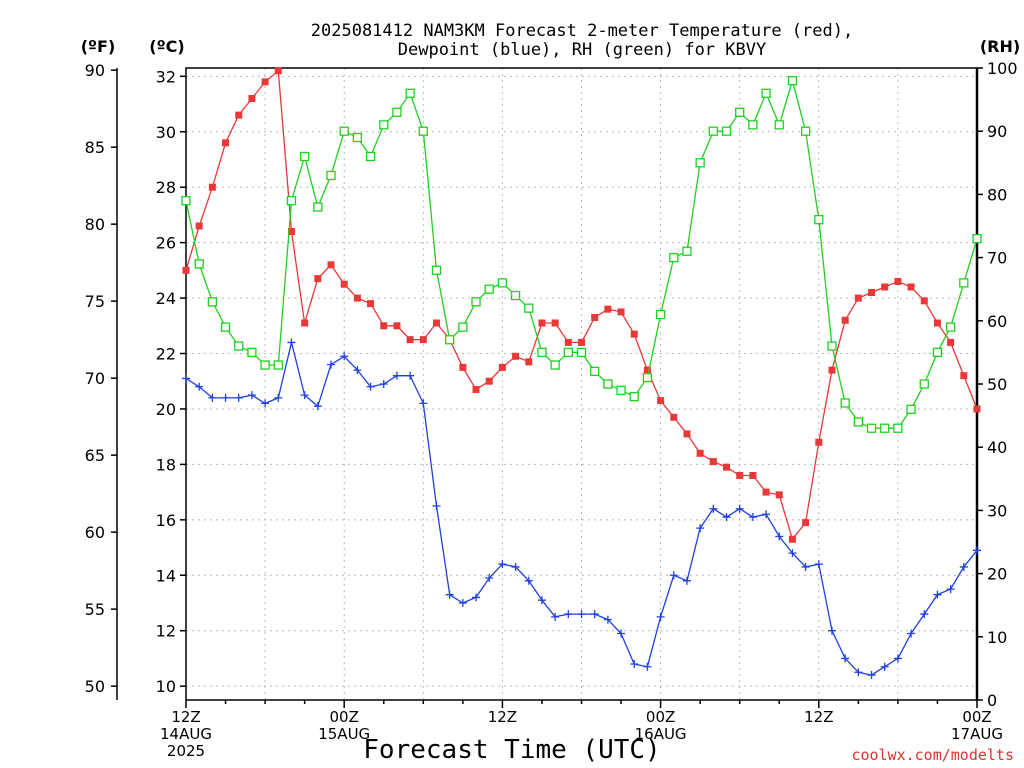 This screenshot has width=1024, height=768. I want to click on rh-tick-label-2: 80, so click(997, 194).